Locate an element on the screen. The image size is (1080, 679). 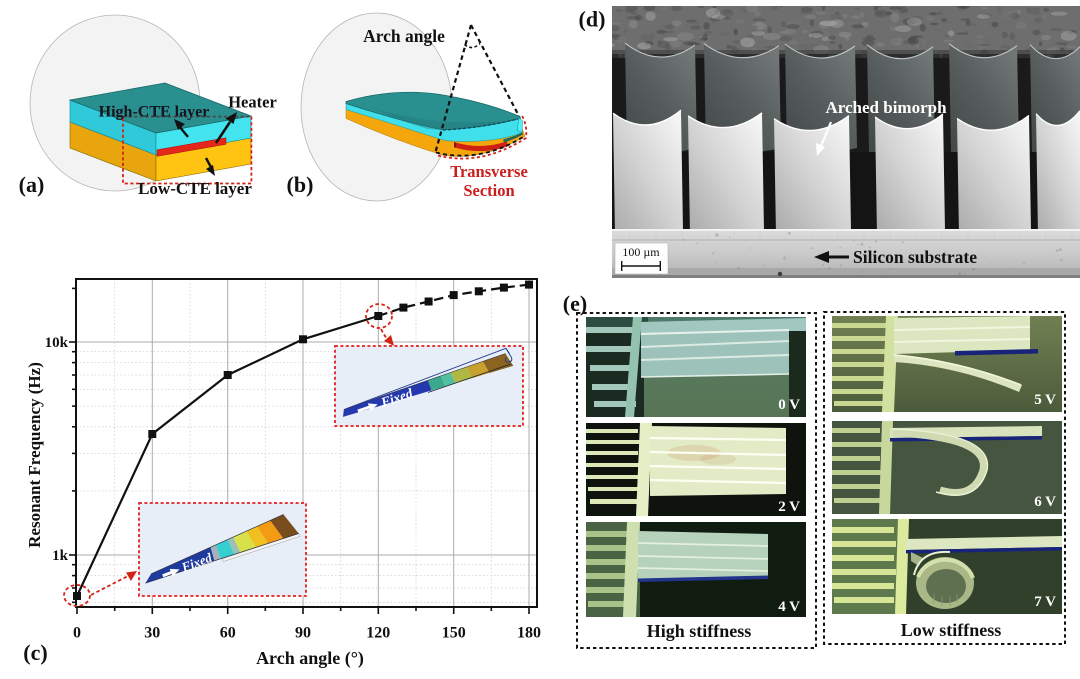
svg-text: Arch angle is located at coordinates (404, 36).